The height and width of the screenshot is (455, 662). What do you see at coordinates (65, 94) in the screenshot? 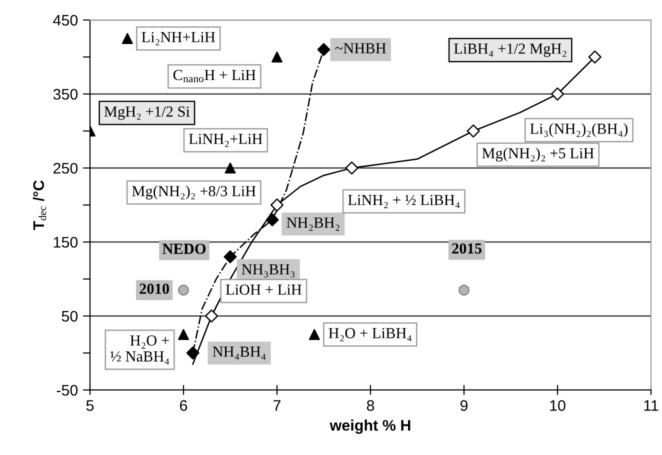
I see `y-tick-label: 350` at bounding box center [65, 94].